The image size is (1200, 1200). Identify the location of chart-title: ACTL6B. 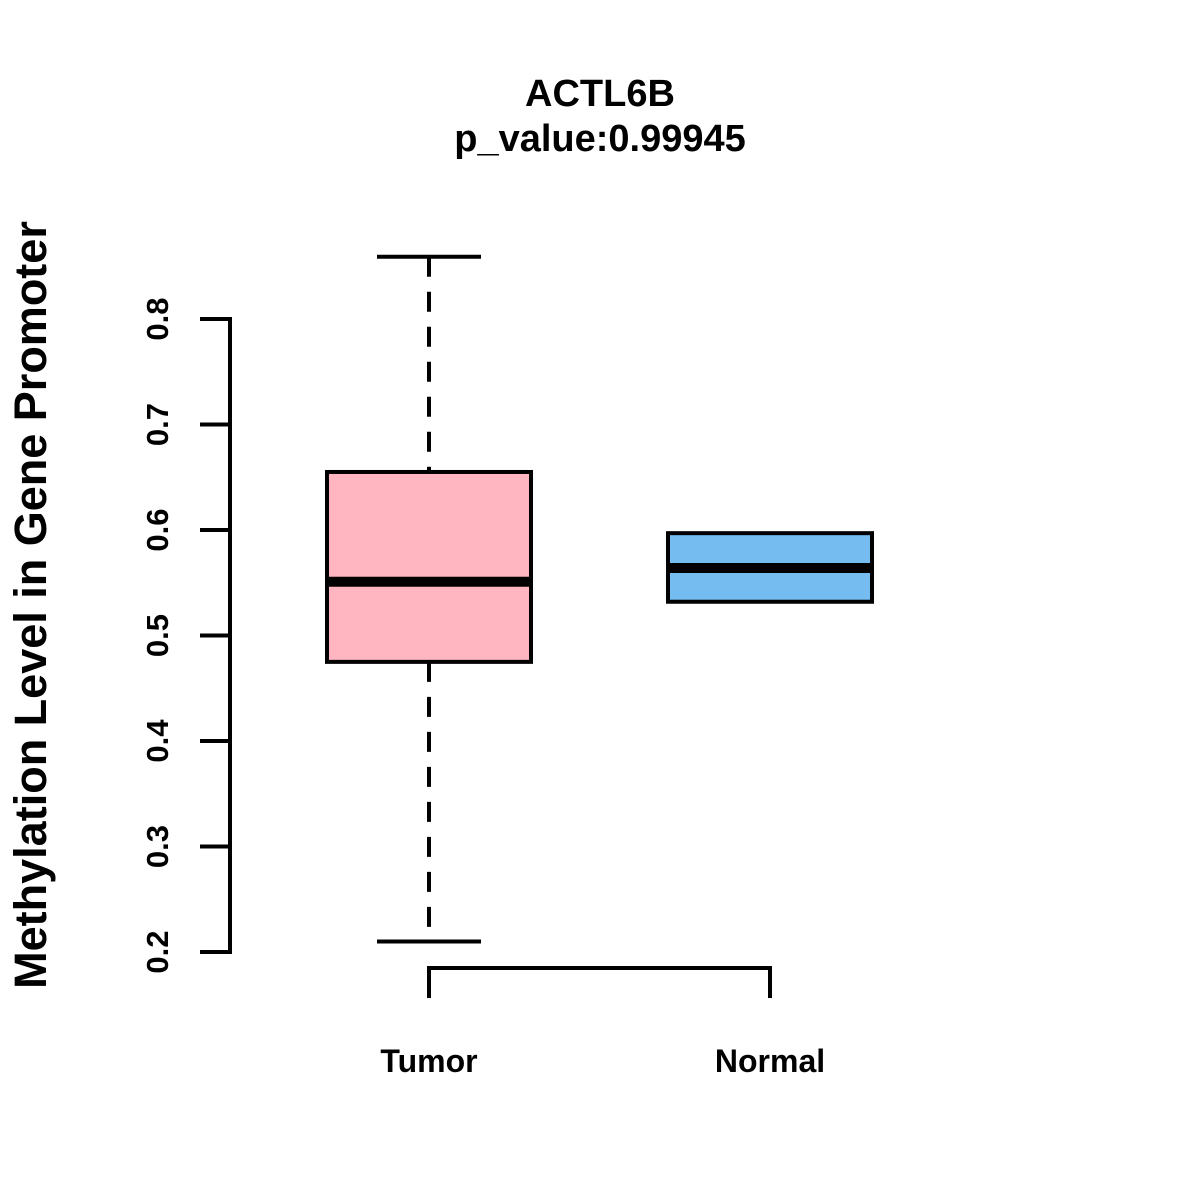
(600, 94).